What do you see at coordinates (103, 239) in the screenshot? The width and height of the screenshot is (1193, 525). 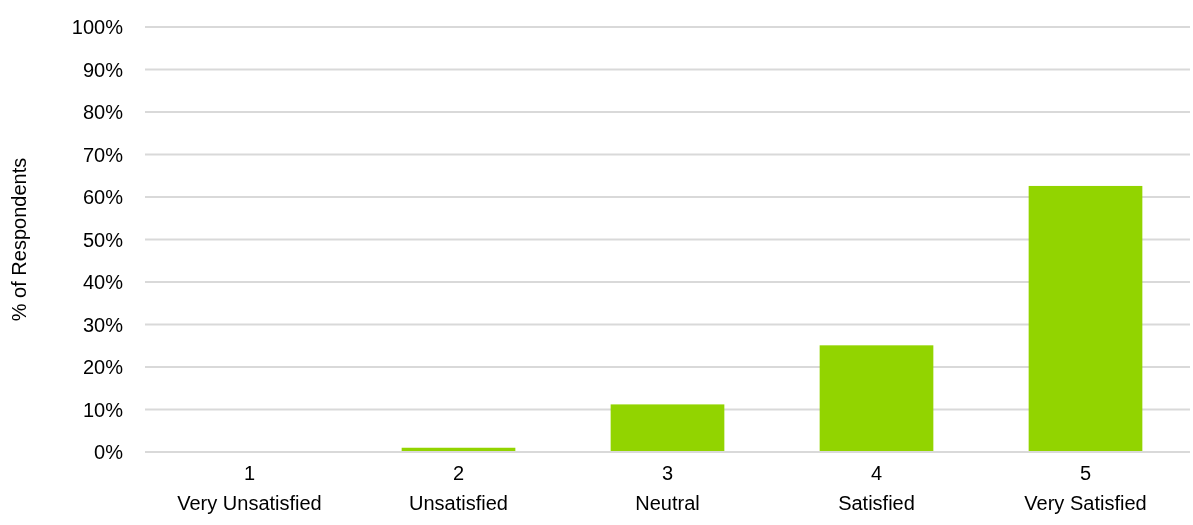 I see `y-tick-label: 50%` at bounding box center [103, 239].